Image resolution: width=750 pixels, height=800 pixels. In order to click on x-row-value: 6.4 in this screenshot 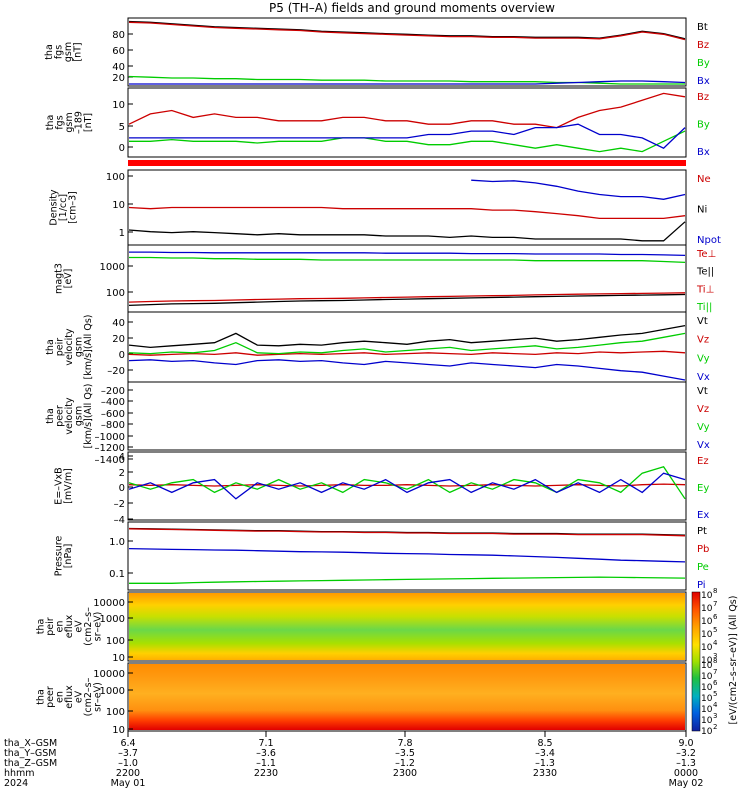, I will do `click(127, 743)`.